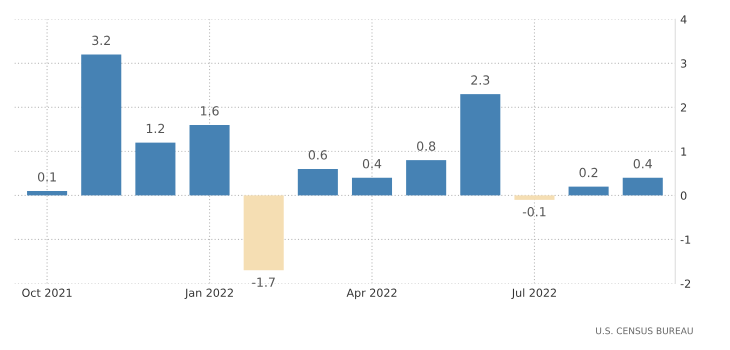  What do you see at coordinates (209, 111) in the screenshot?
I see `data-label: 1.6` at bounding box center [209, 111].